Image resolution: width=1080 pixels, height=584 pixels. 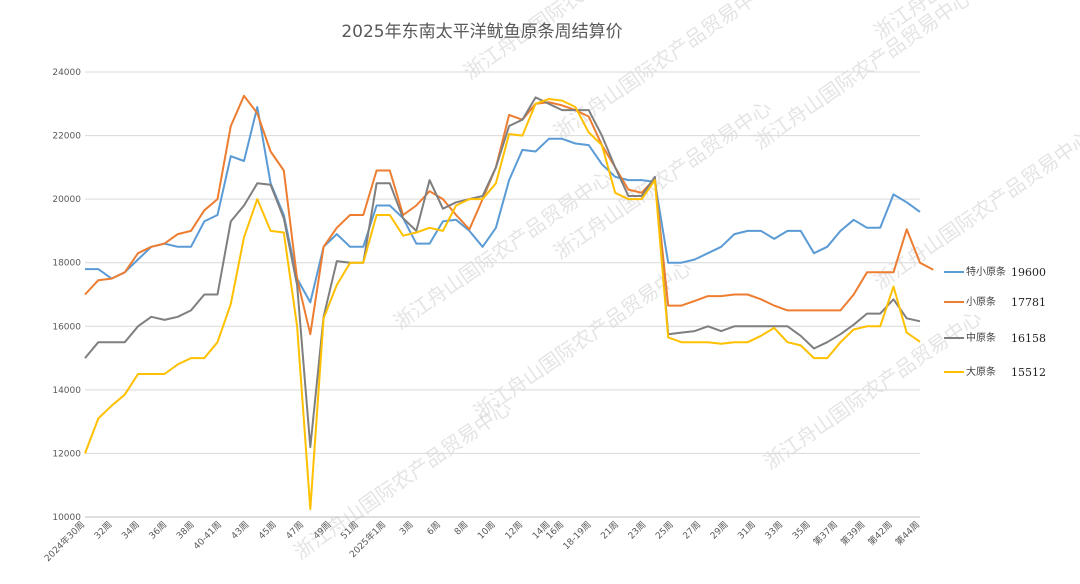 I want to click on x-tick-label: 40-41周, so click(x=207, y=535).